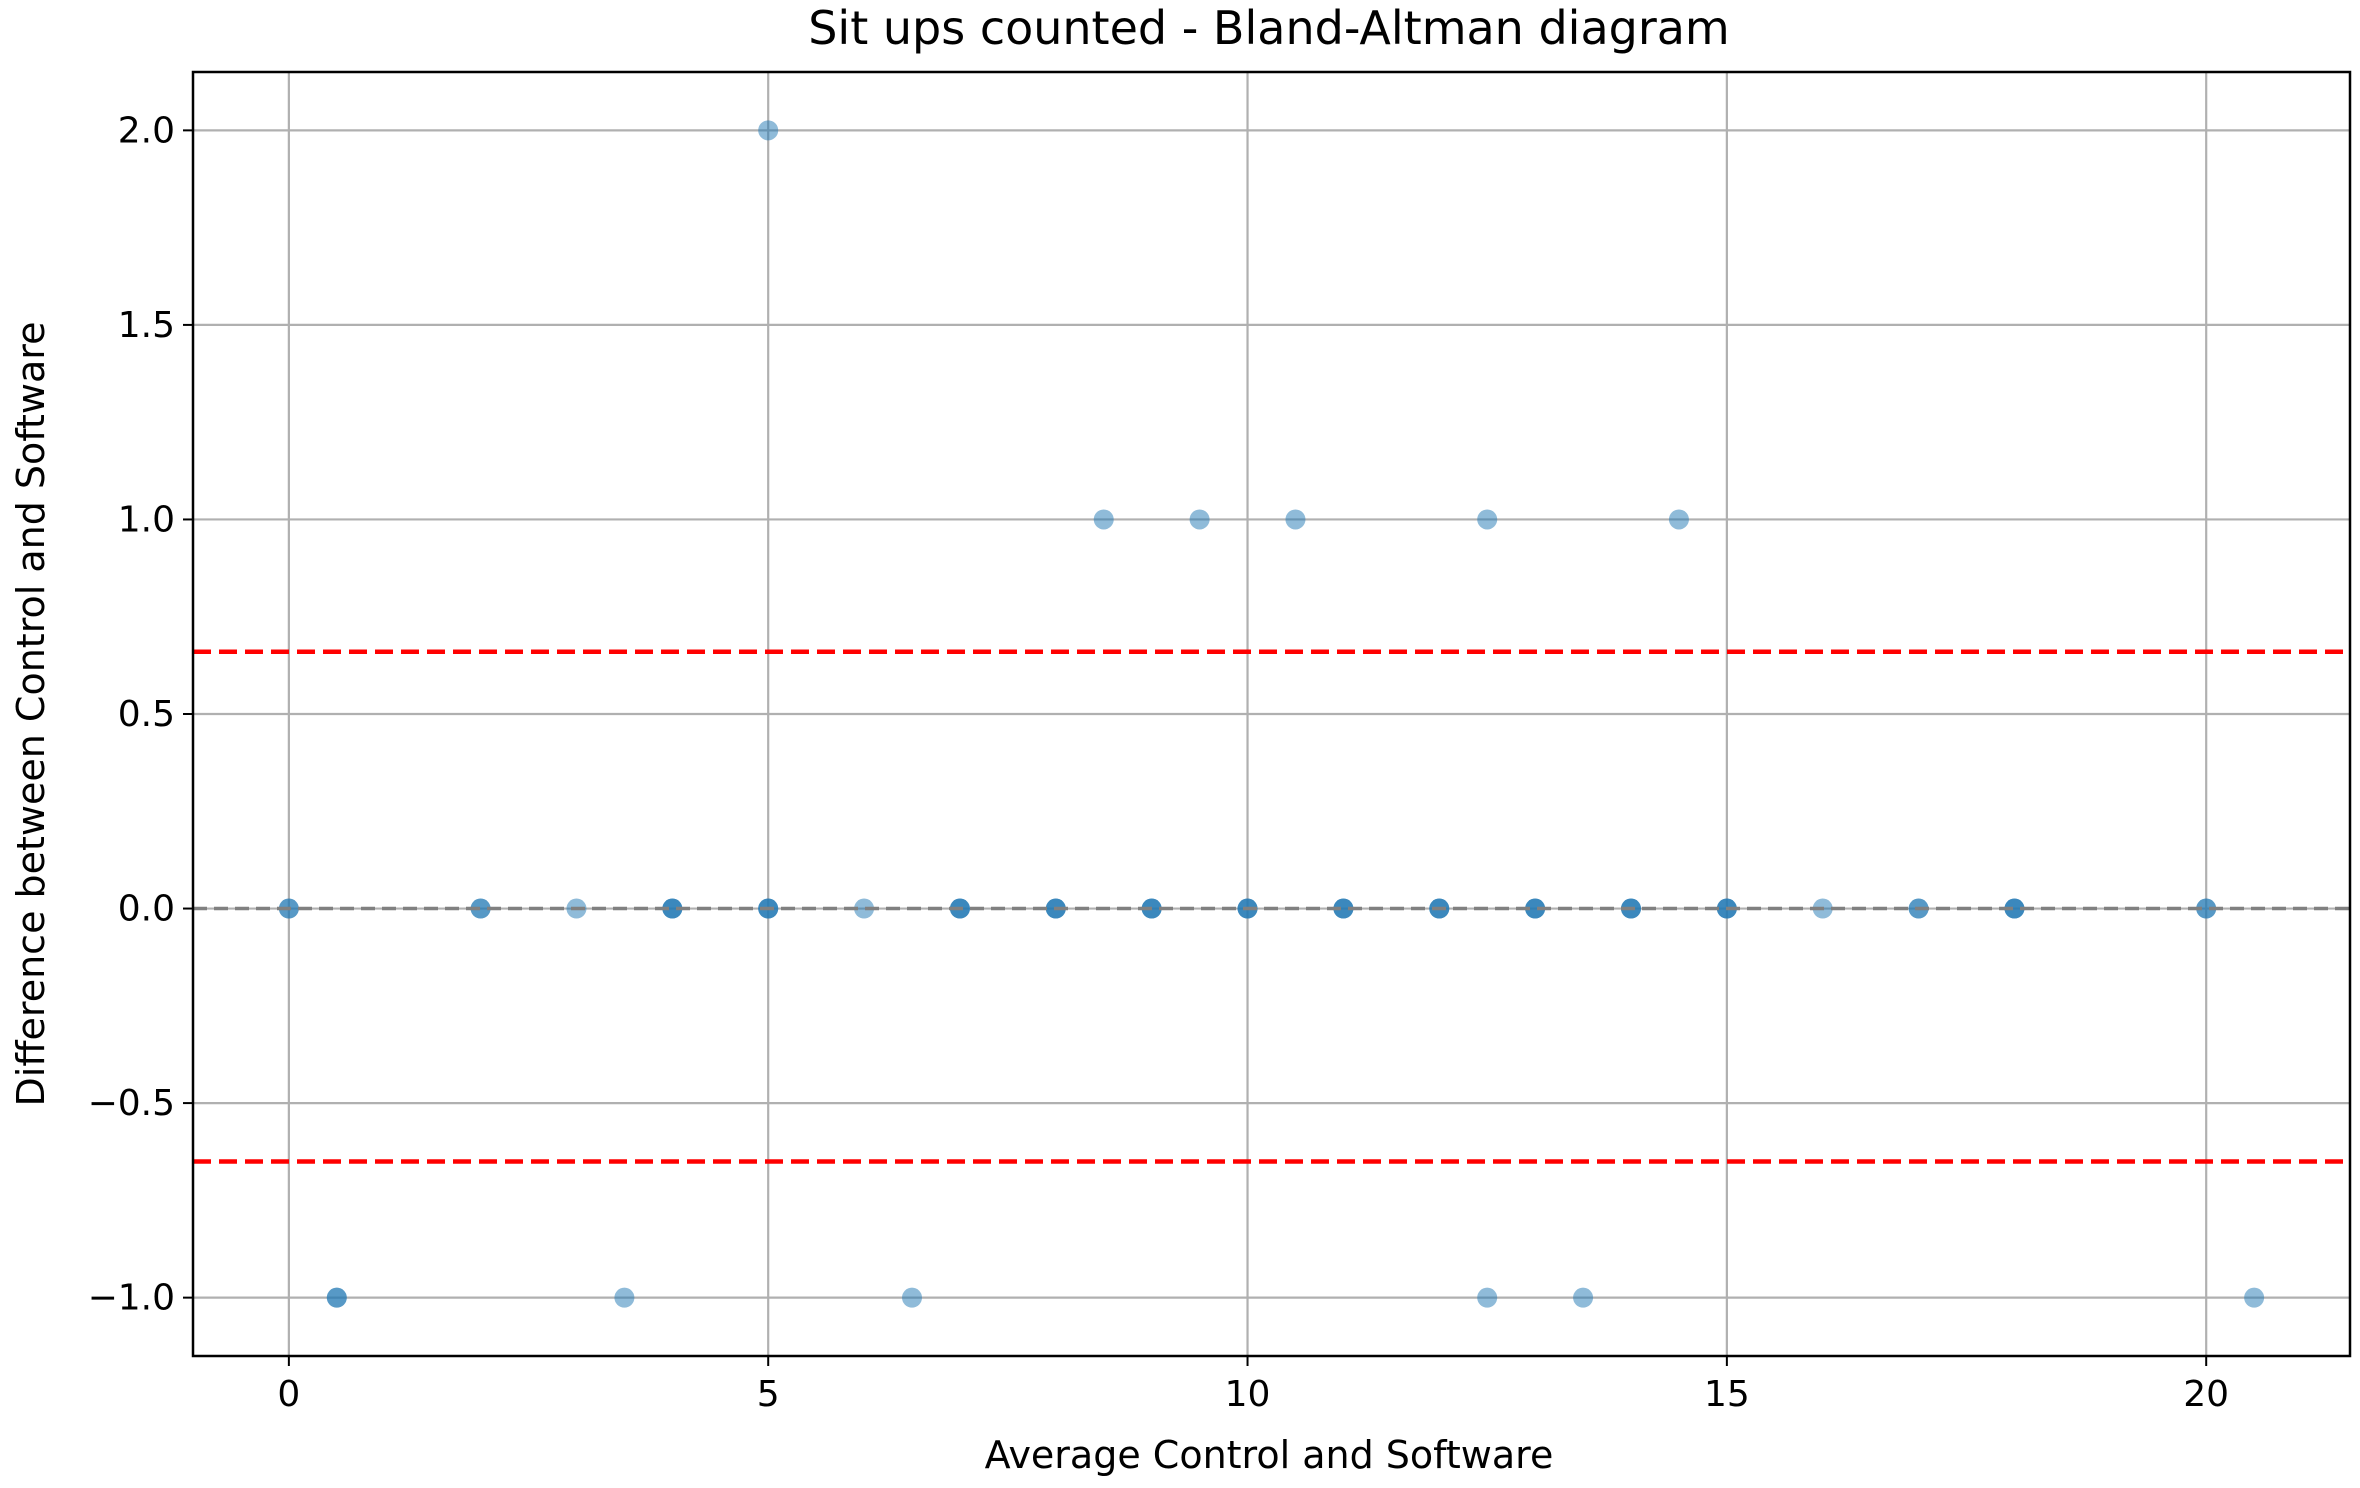 Image resolution: width=2360 pixels, height=1488 pixels. I want to click on y-tick-label: 0.5, so click(146, 714).